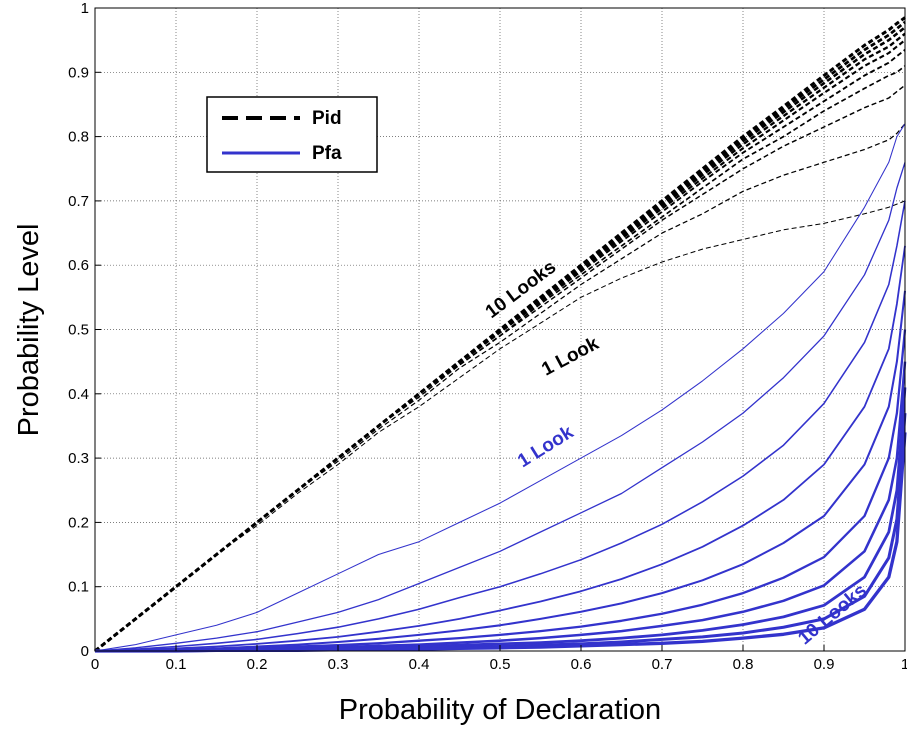 Image resolution: width=907 pixels, height=734 pixels. Describe the element at coordinates (176, 664) in the screenshot. I see `x-tick-label: 0.1` at that location.